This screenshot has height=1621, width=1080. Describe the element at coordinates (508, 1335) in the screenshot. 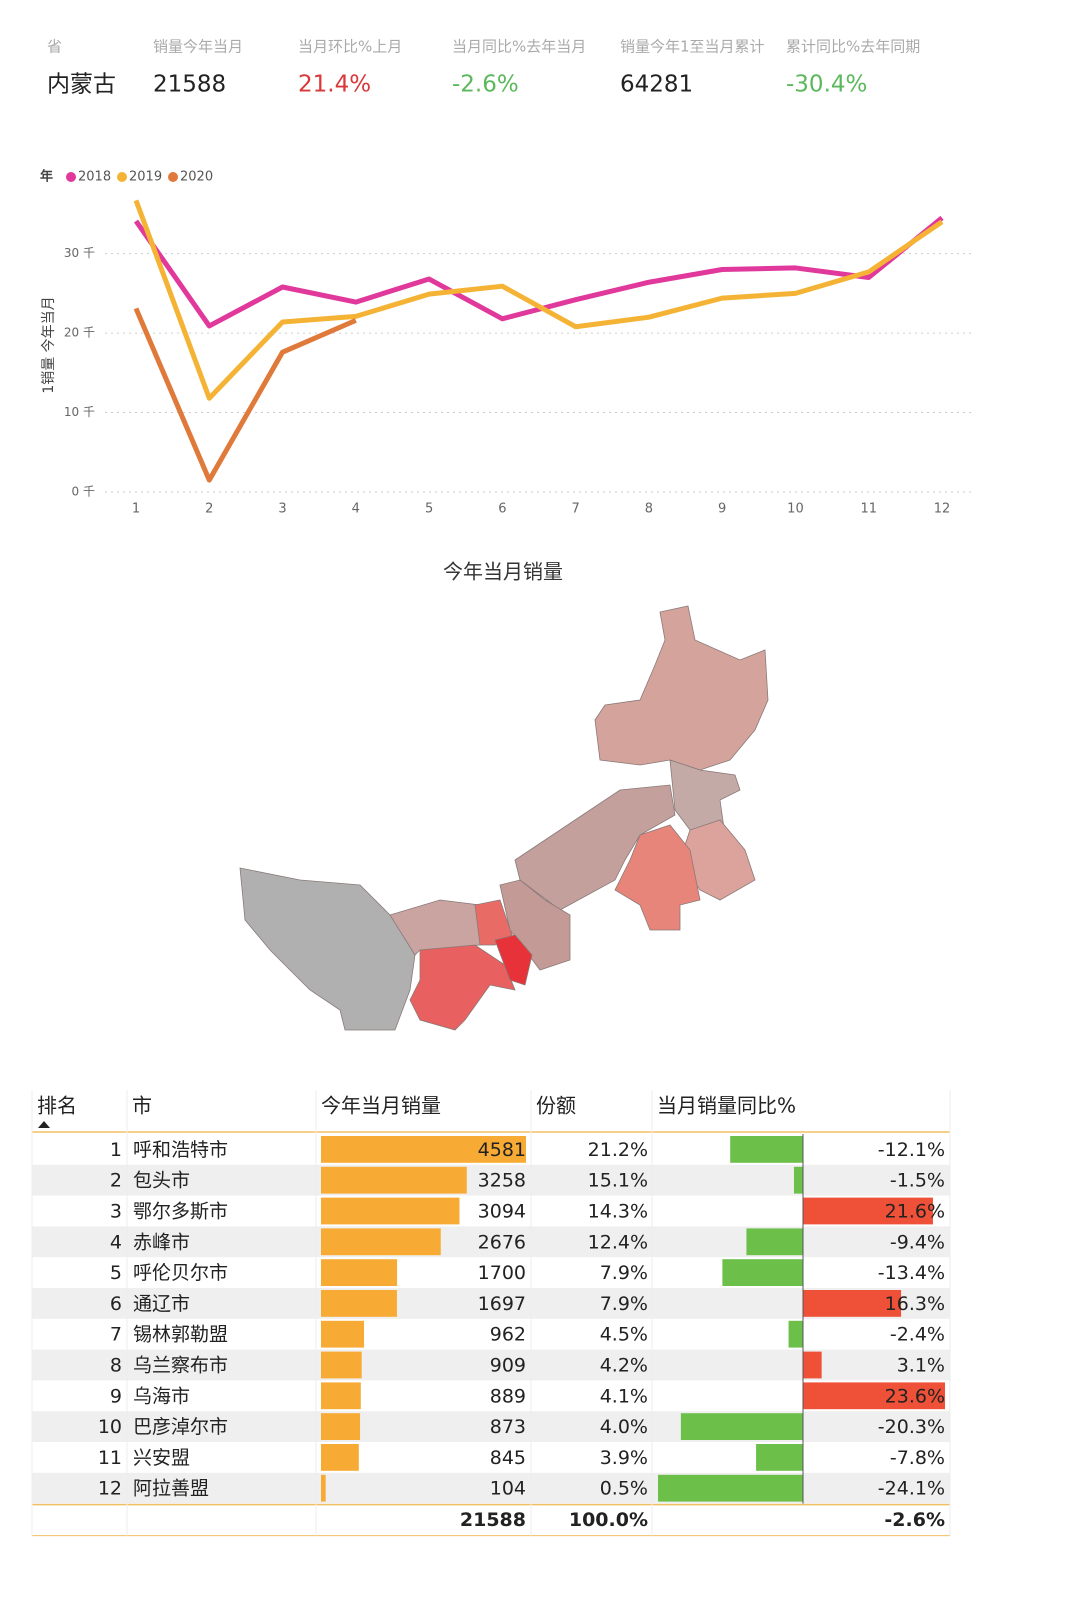

I see `sales: 962` at that location.